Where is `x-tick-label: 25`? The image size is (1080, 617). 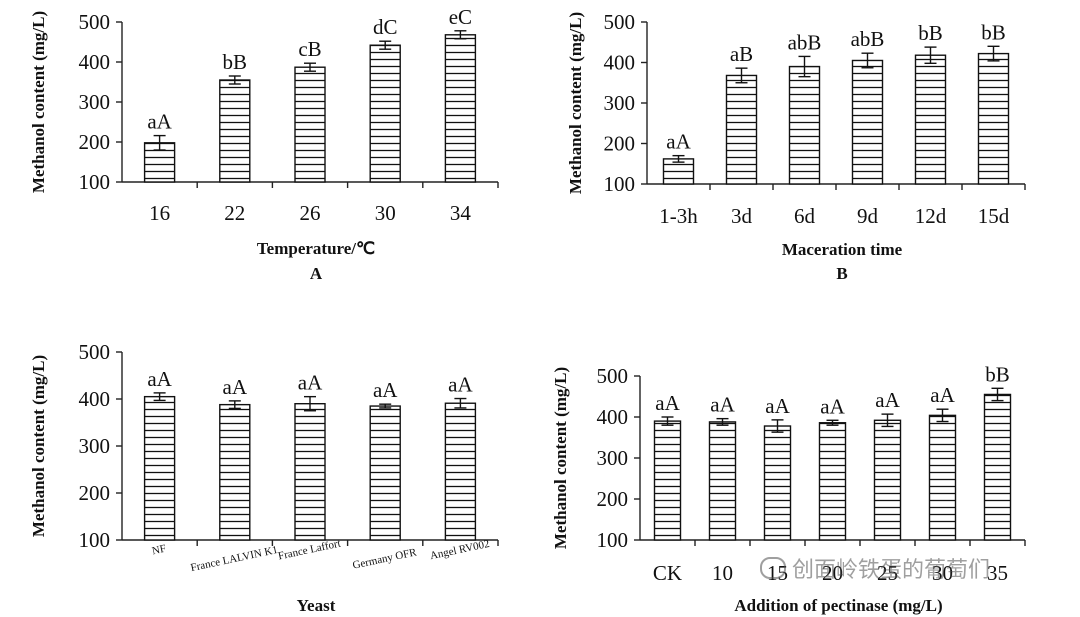 x-tick-label: 25 is located at coordinates (887, 573).